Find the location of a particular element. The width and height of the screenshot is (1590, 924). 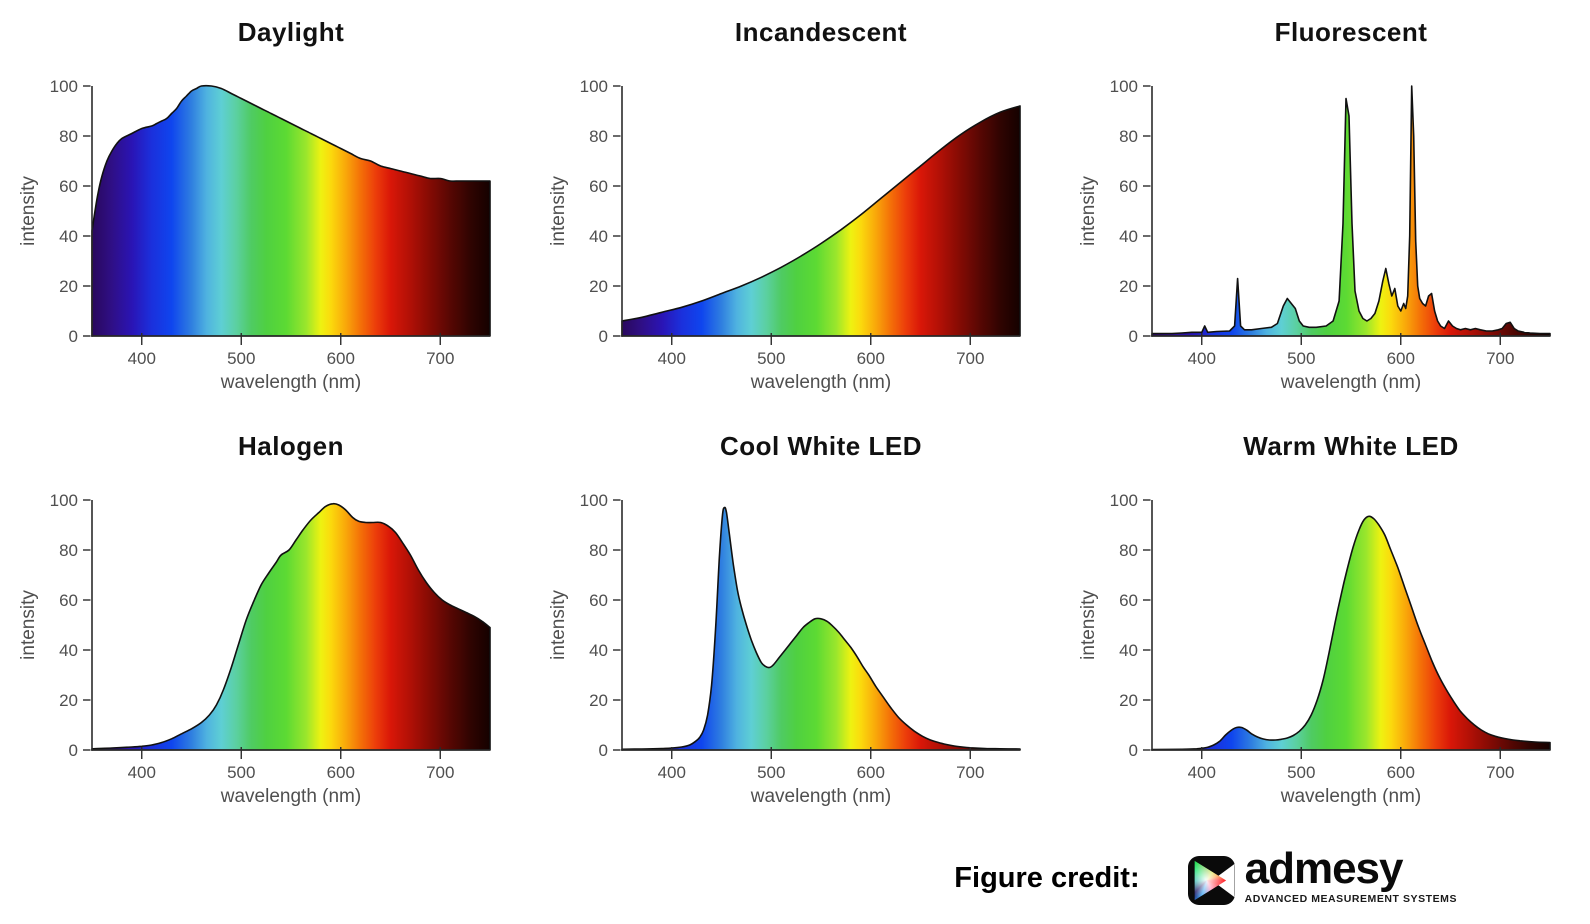

admesy-logo: admesy ADVANCED MEASUREMENT SYSTEMS is located at coordinates (1322, 874).